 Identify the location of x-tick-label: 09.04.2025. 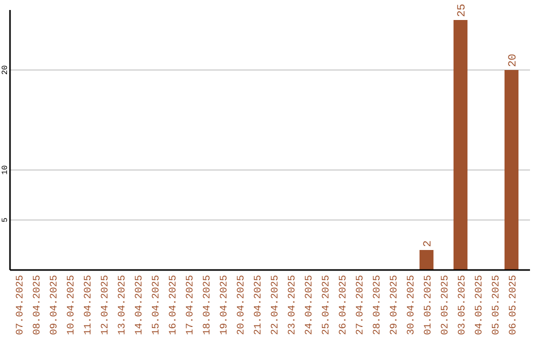
(55, 305).